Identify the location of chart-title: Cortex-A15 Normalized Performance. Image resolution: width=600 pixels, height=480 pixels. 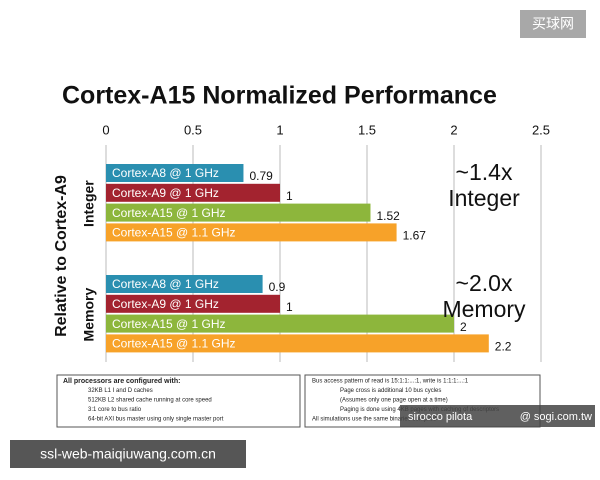
(279, 96).